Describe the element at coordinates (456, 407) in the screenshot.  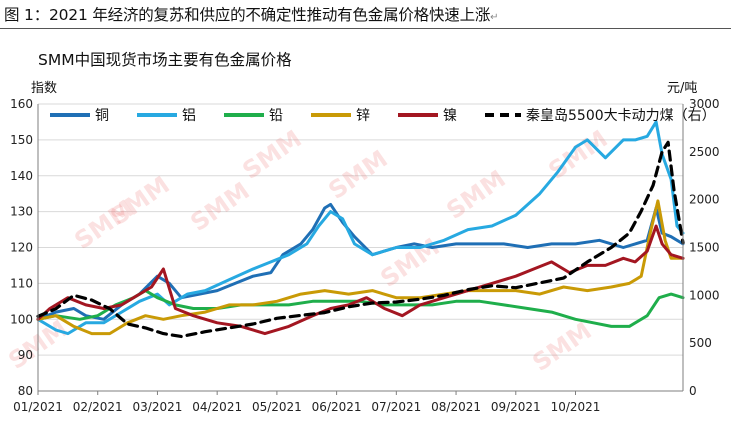
I see `x-tick-label: 08/2021` at that location.